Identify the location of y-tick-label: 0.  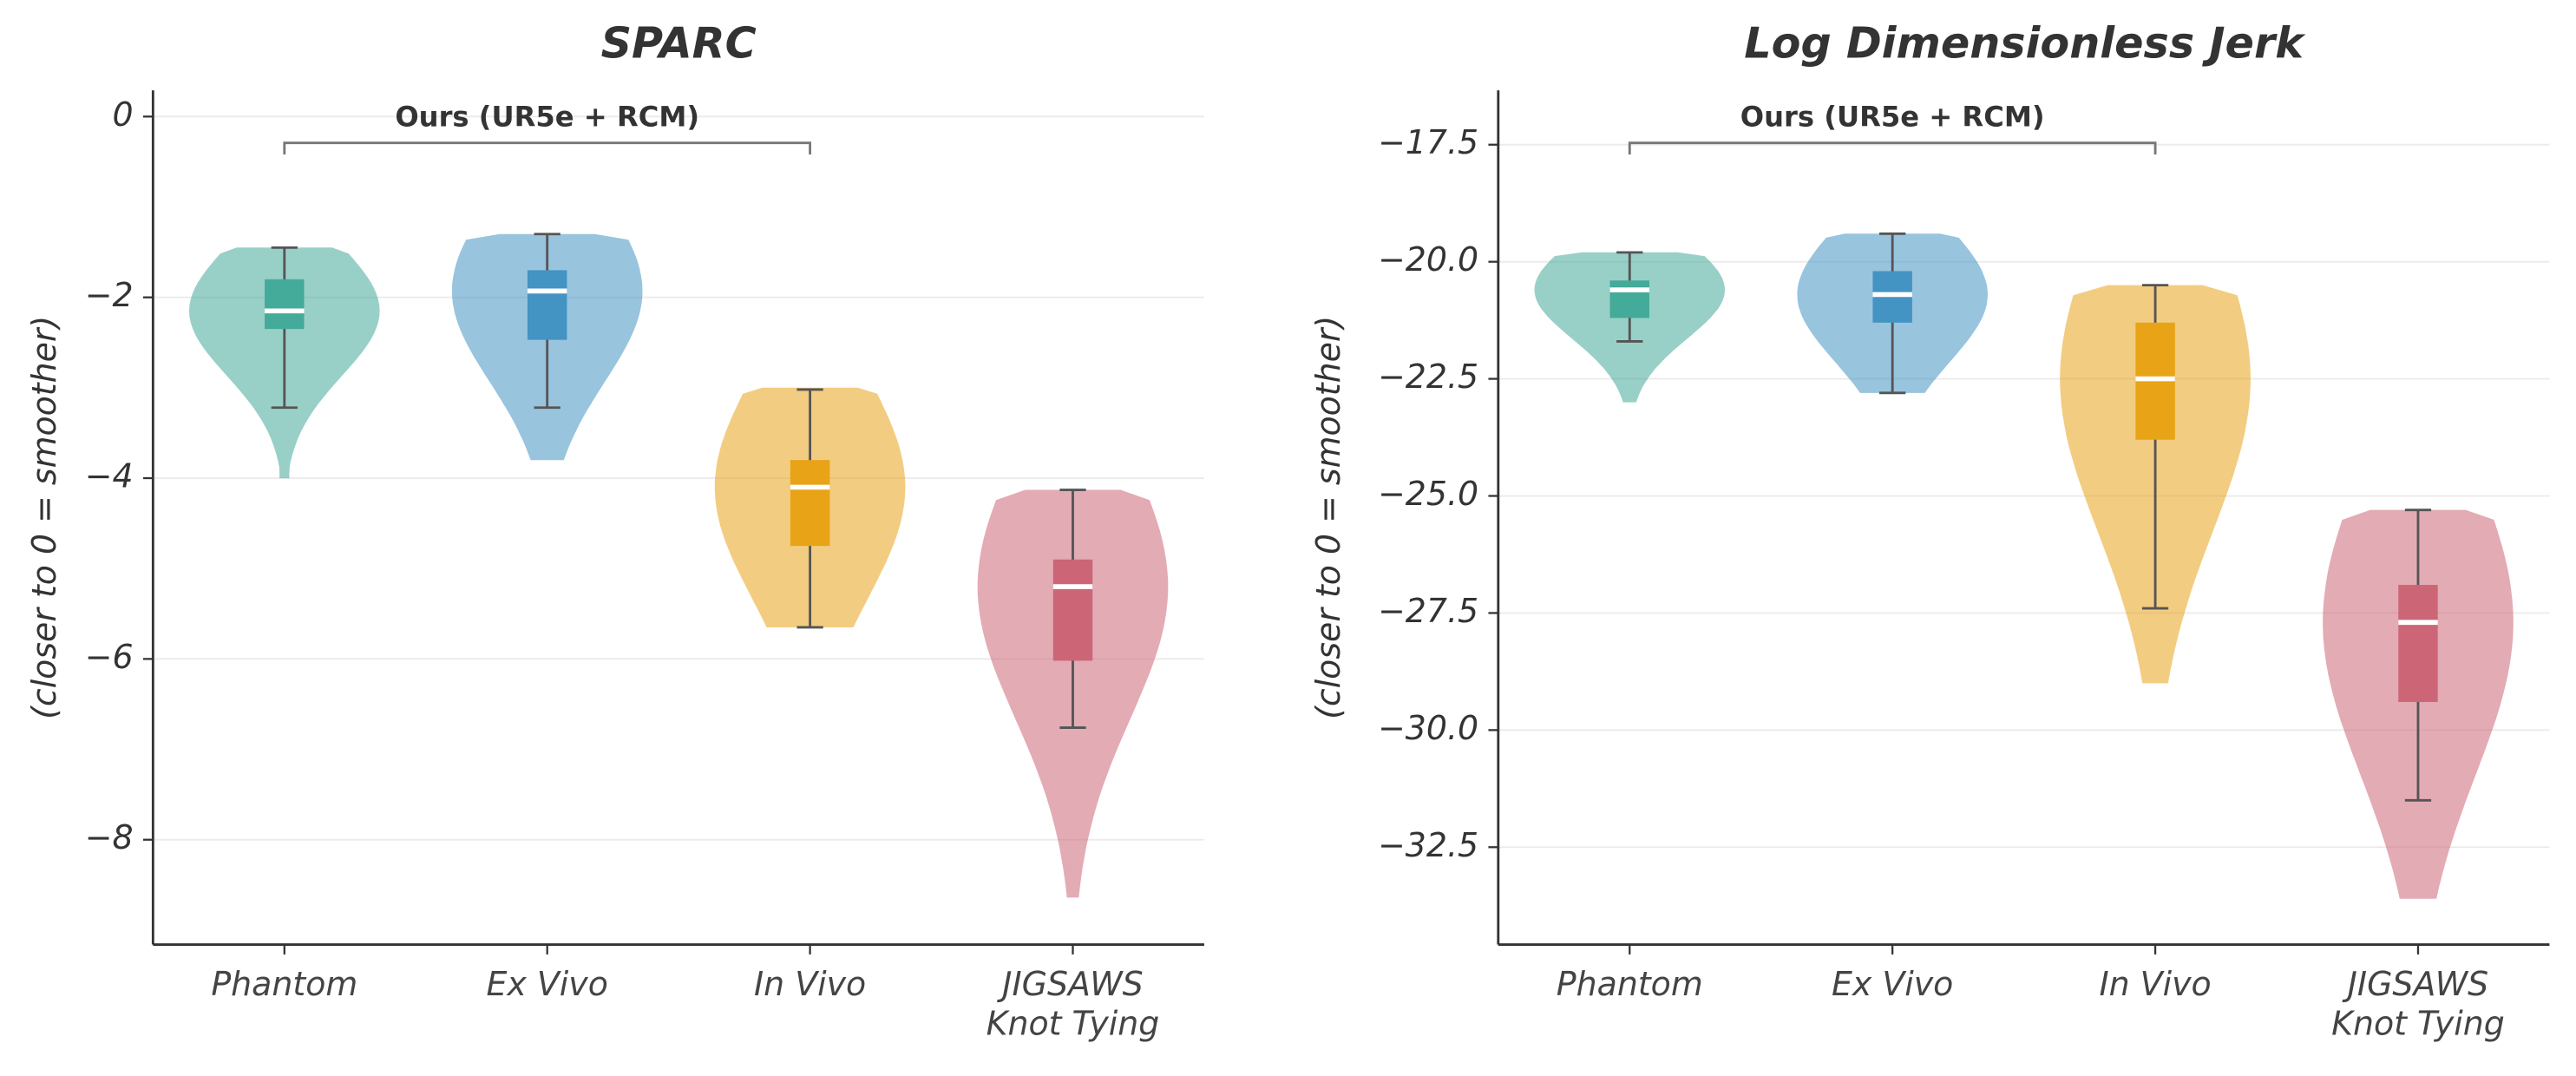
(123, 115).